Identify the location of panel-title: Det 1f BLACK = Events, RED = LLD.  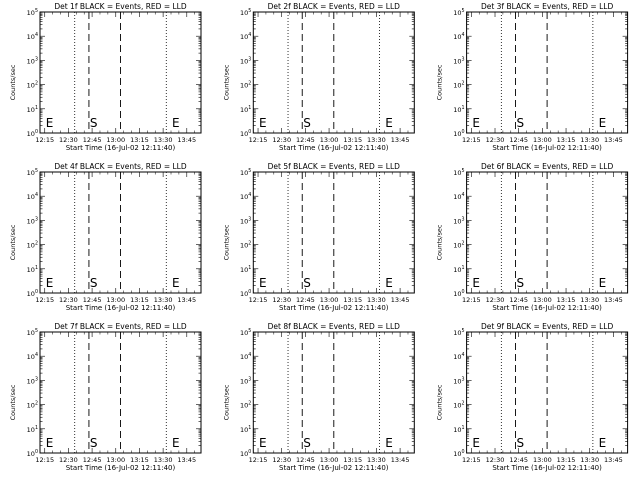
(120, 6).